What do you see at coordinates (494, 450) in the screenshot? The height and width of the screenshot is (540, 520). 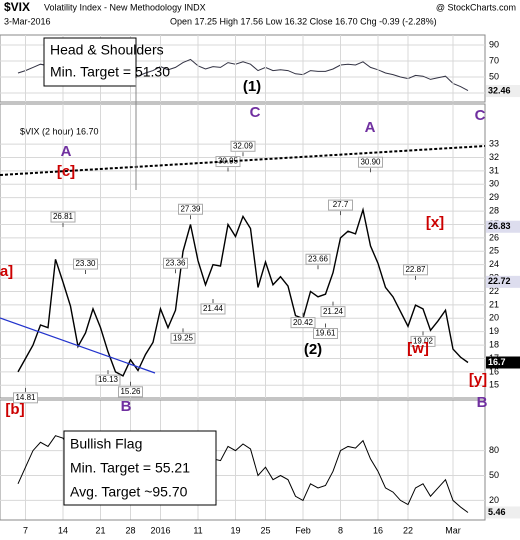 I see `y-tick-label: 80` at bounding box center [494, 450].